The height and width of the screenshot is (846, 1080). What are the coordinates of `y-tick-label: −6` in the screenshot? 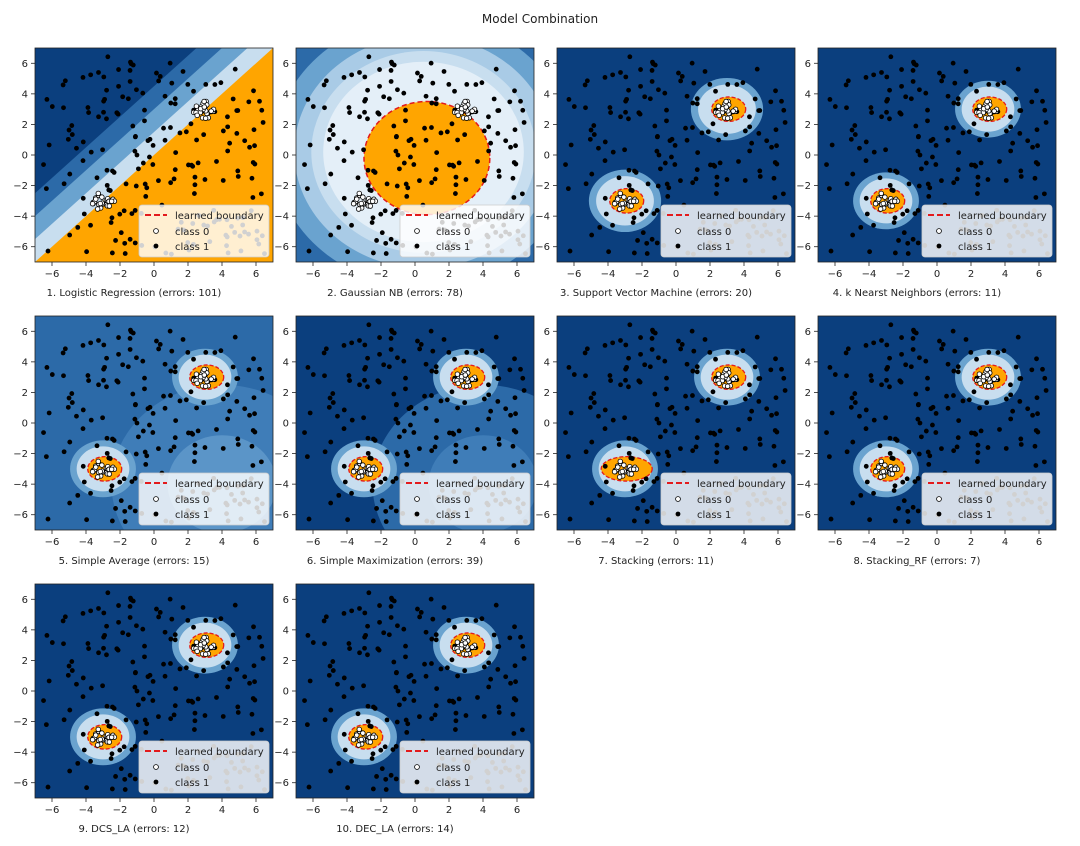 It's located at (20, 515).